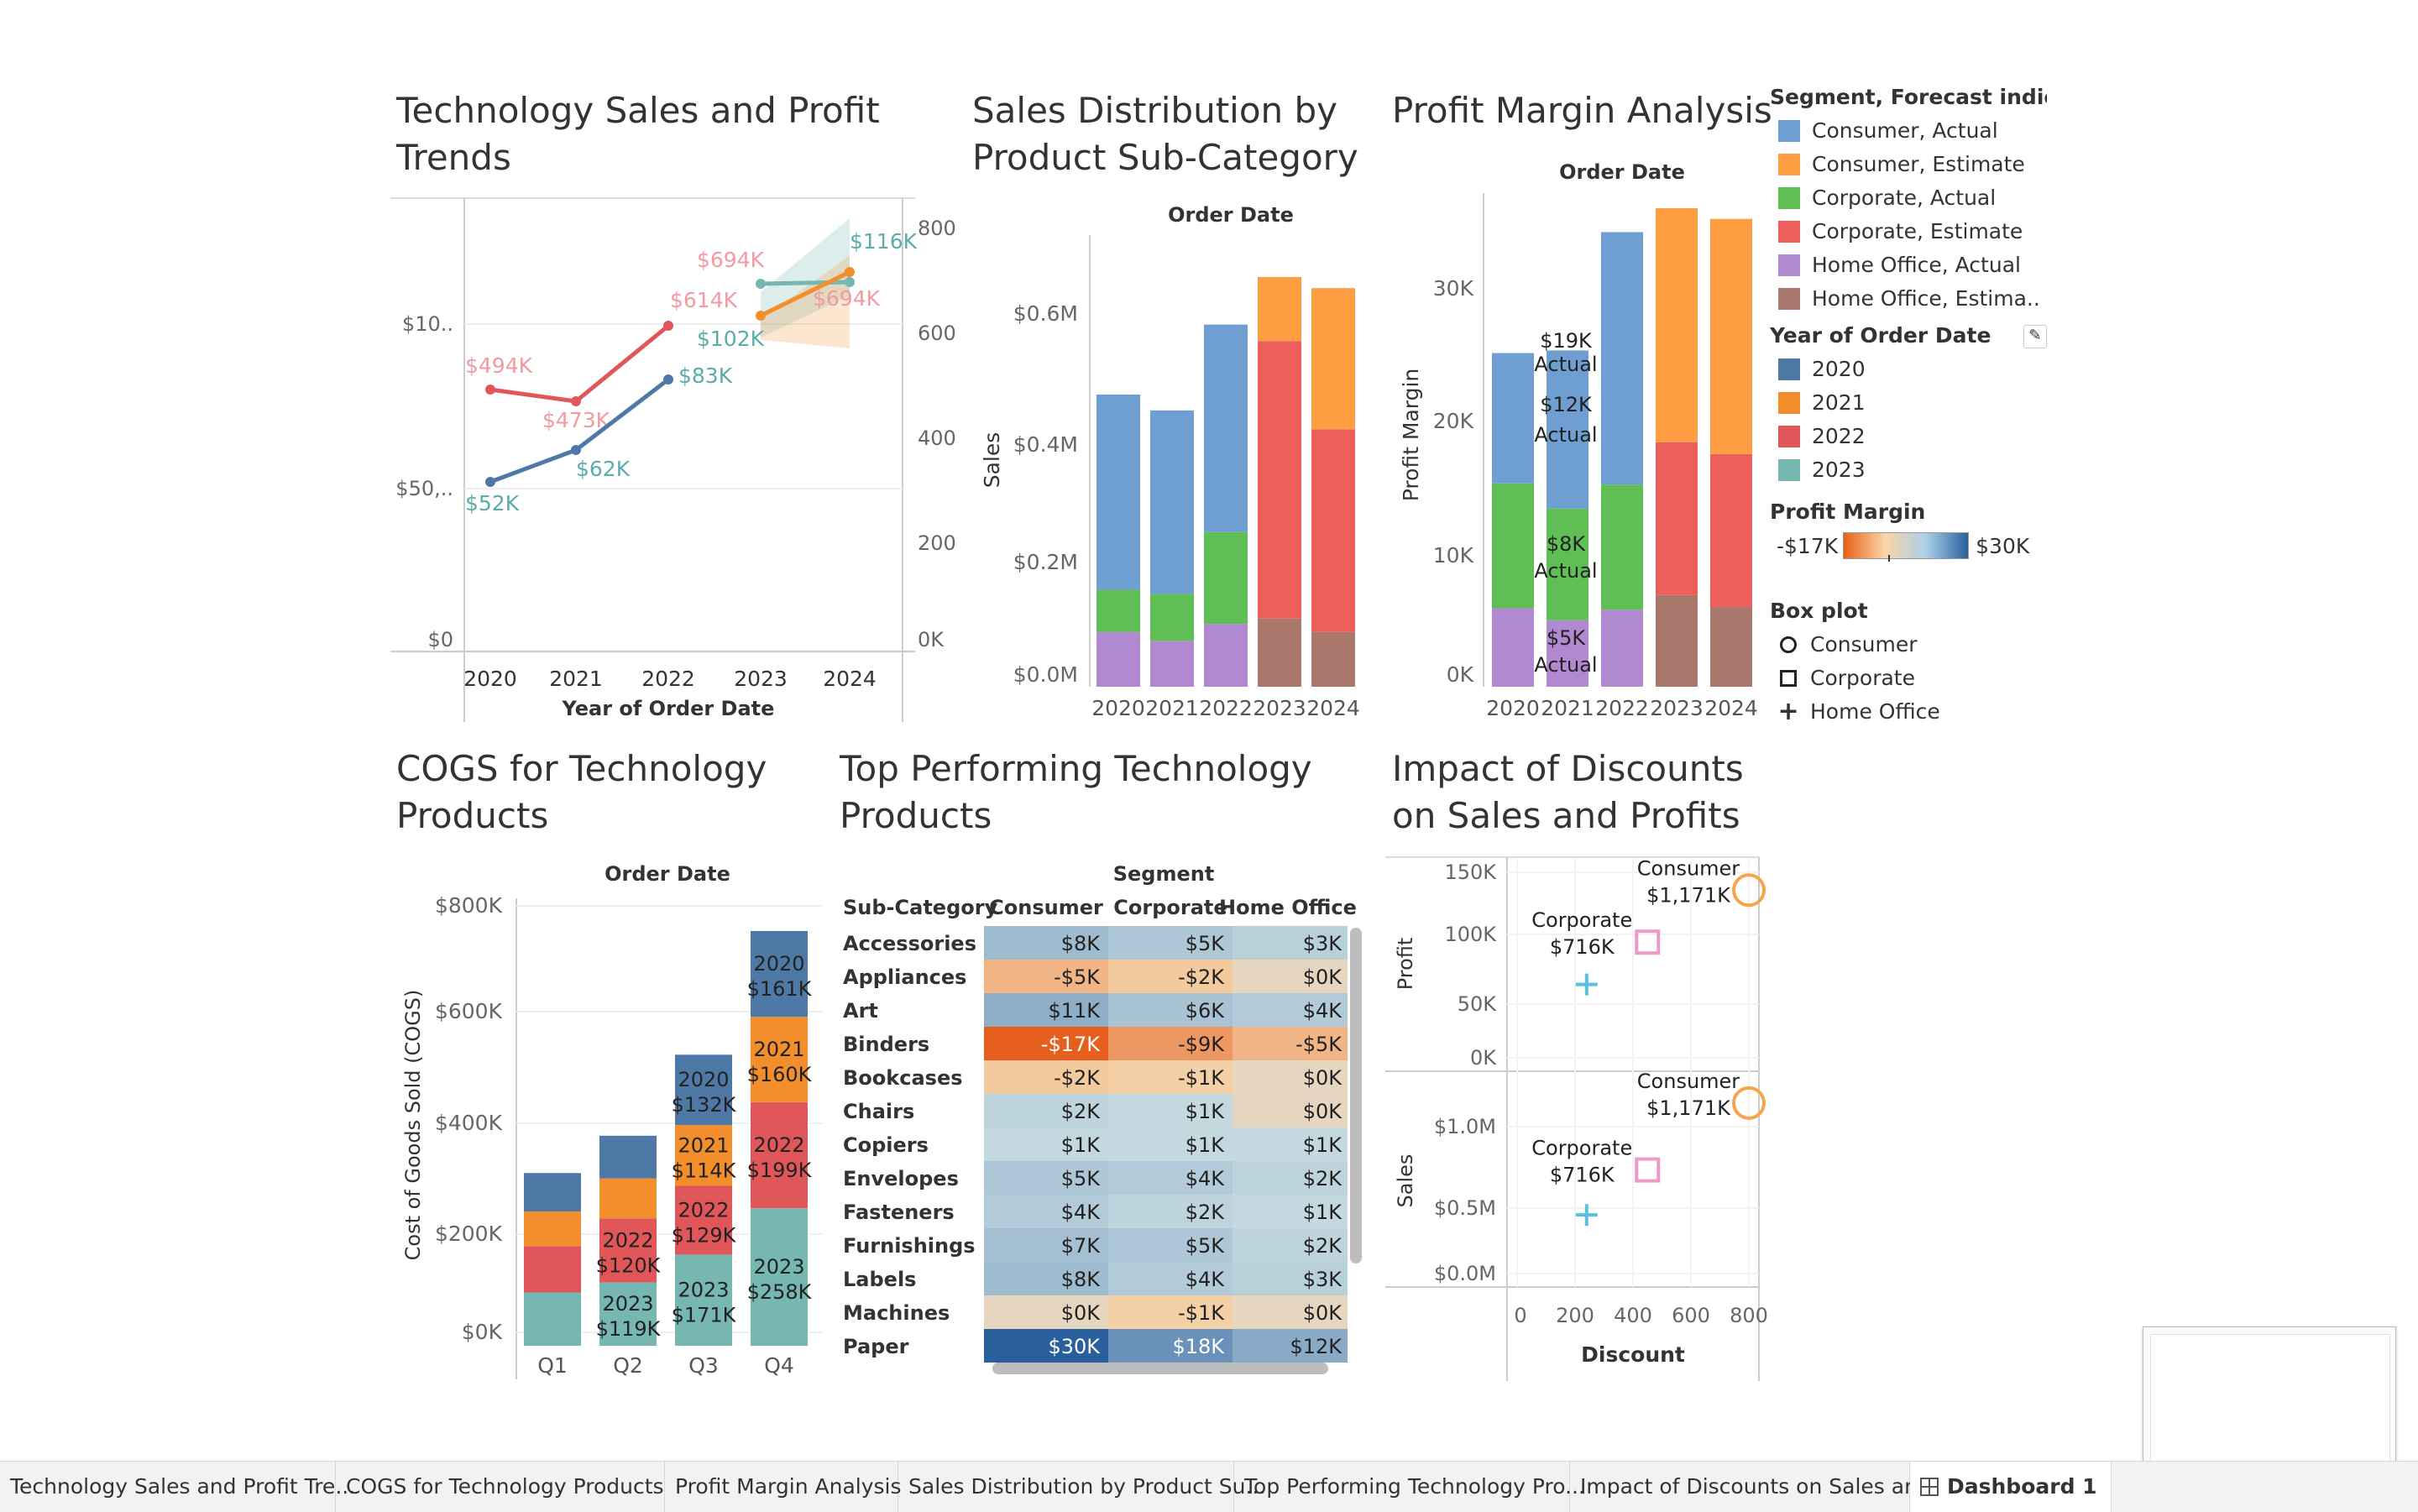  I want to click on table-row: Accessories $8K $5K $3K, so click(1096, 943).